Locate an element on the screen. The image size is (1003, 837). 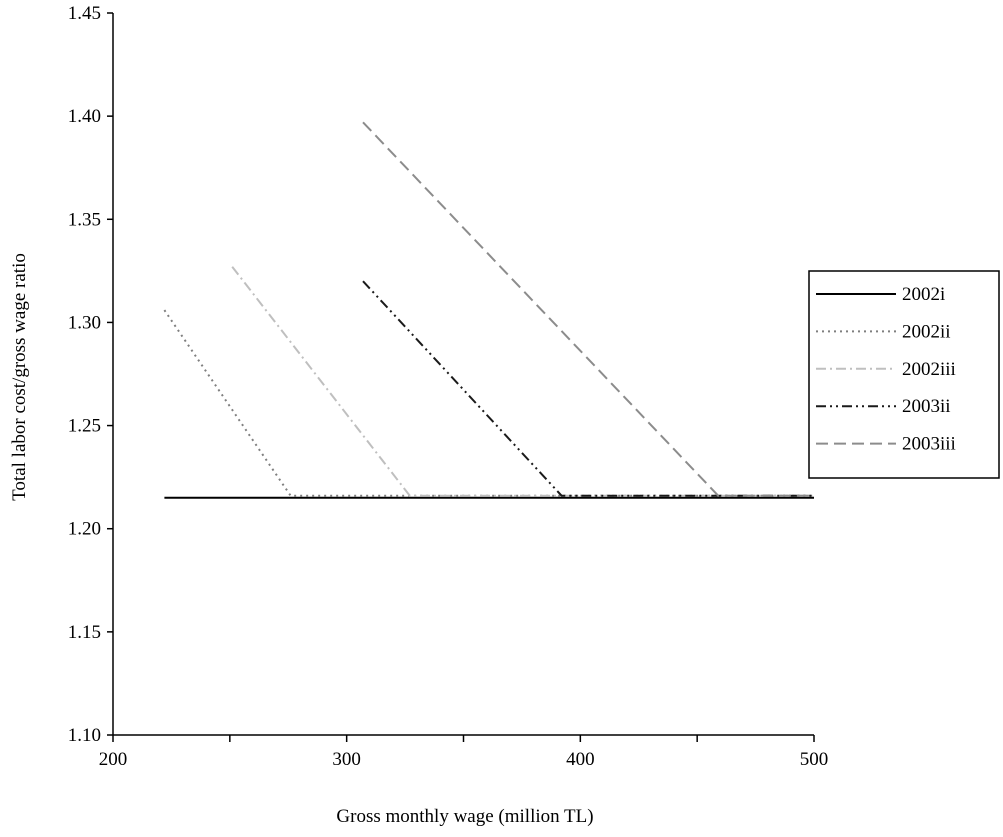
y-tick-label: 1.30 is located at coordinates (84, 322).